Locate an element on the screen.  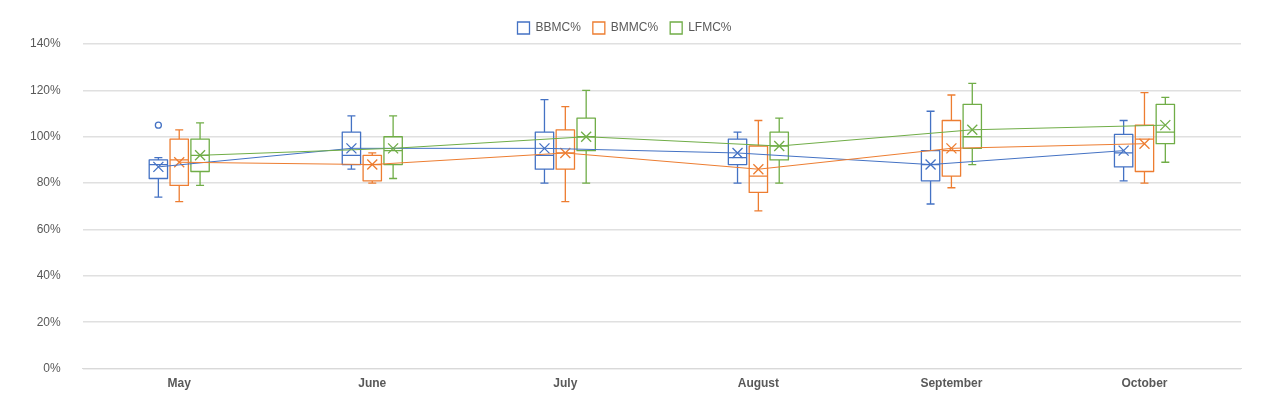
x-tick-label: August is located at coordinates (758, 383).